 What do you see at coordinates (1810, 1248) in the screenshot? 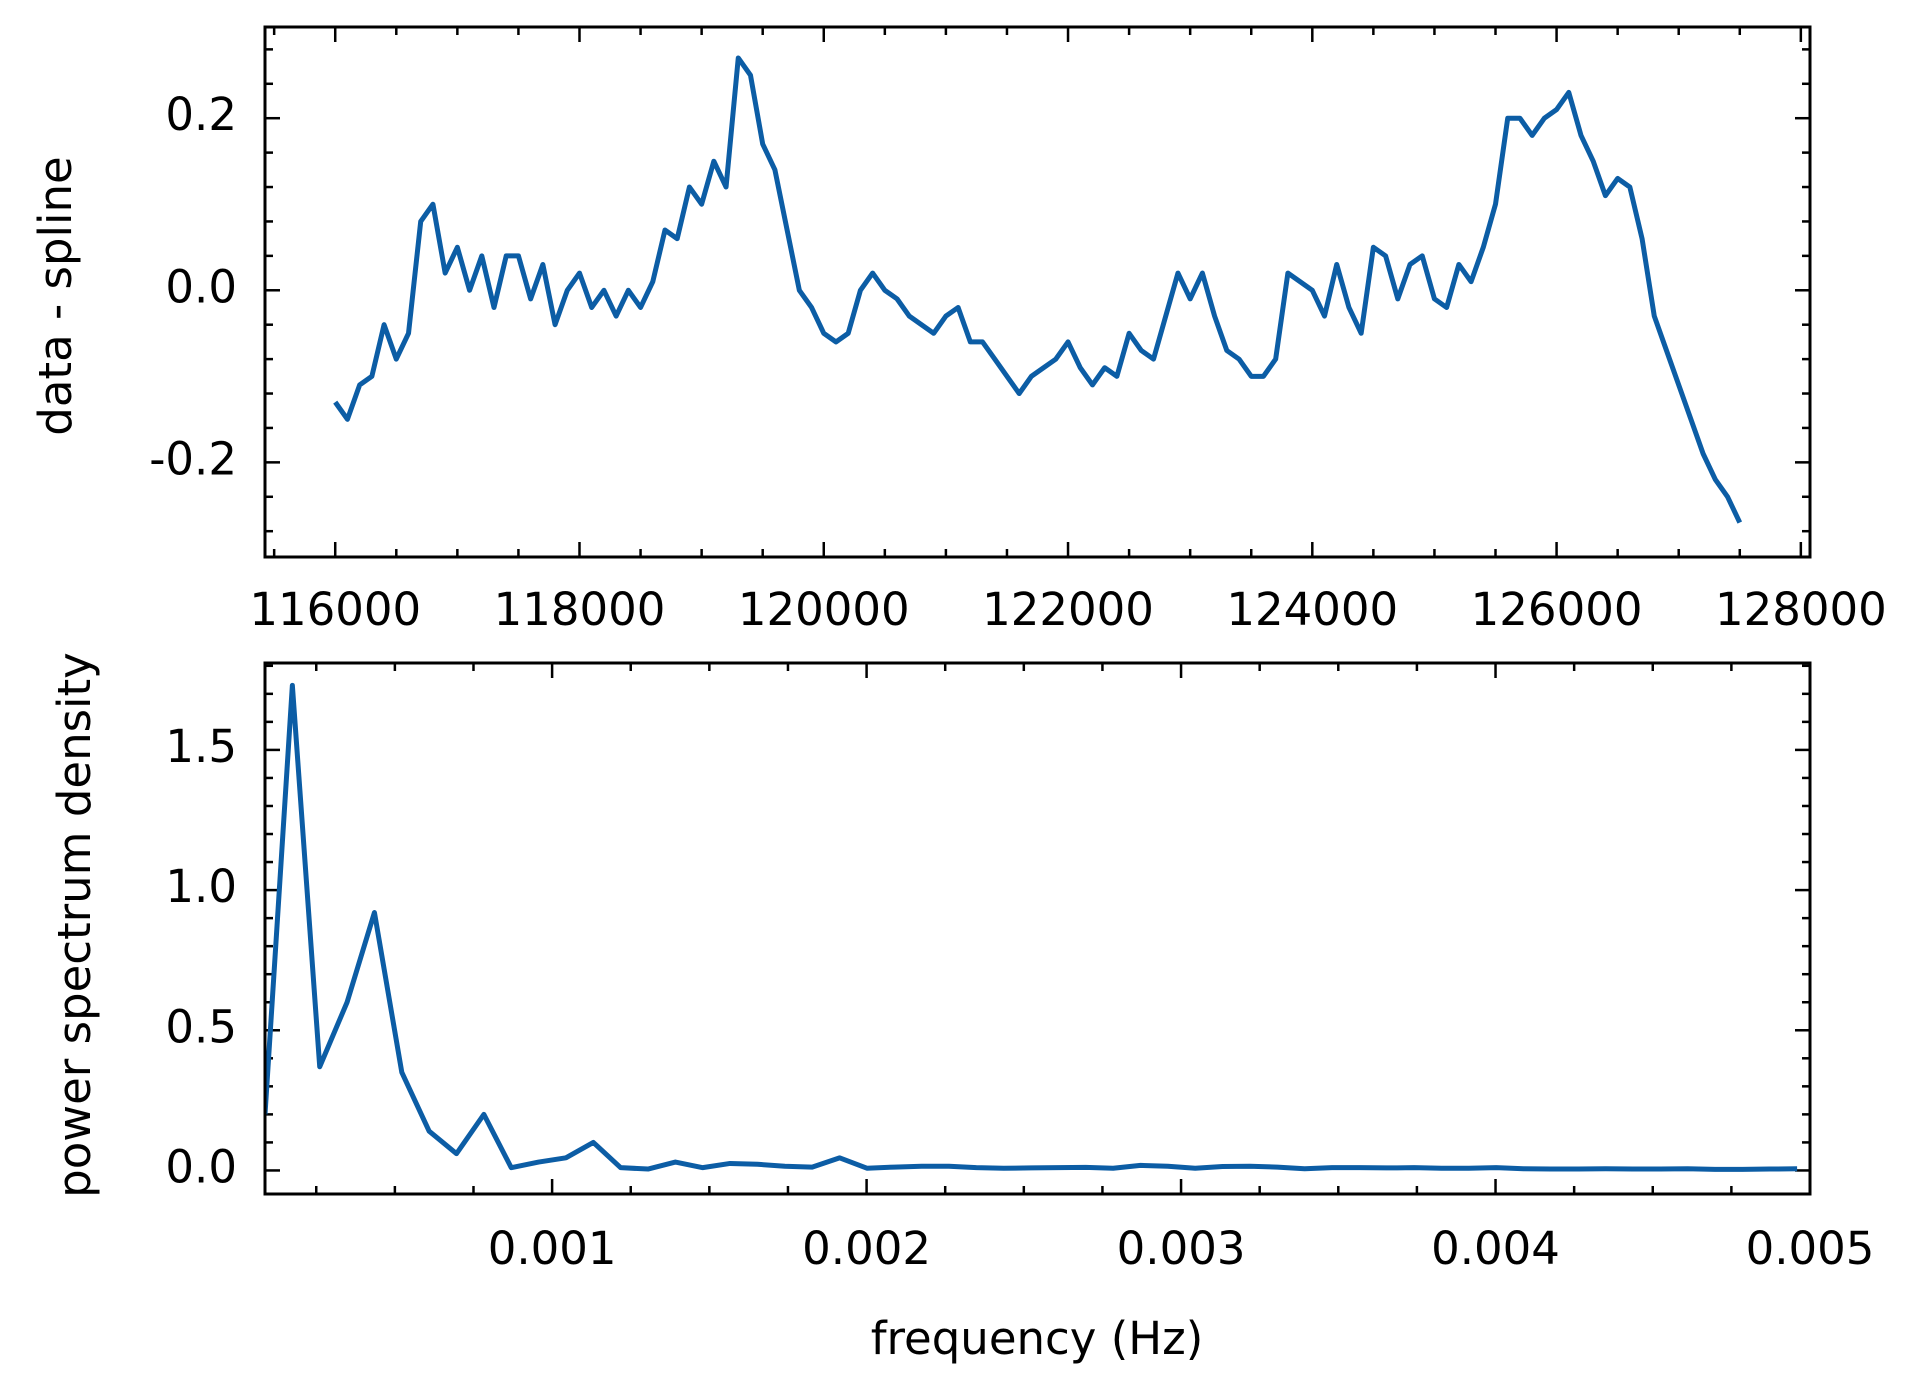
I see `x-tick-label: 0.005` at bounding box center [1810, 1248].